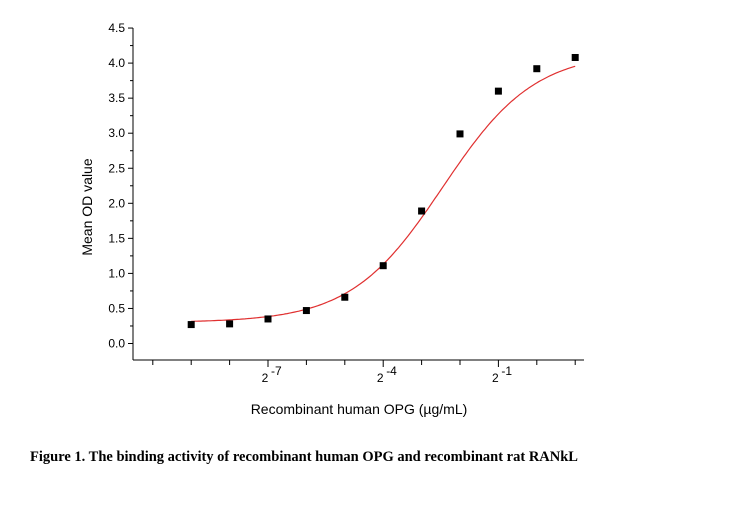  I want to click on y-tick-label: 3.0, so click(116, 133).